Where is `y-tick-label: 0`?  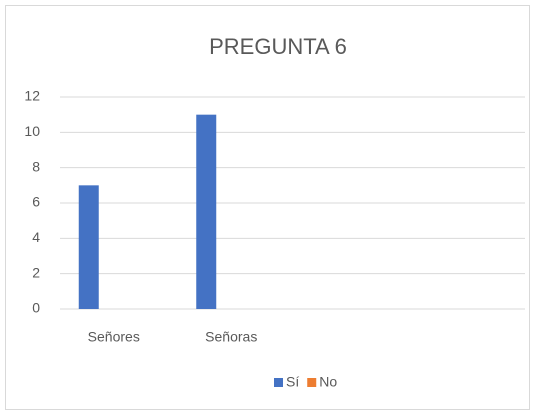
y-tick-label: 0 is located at coordinates (36, 308).